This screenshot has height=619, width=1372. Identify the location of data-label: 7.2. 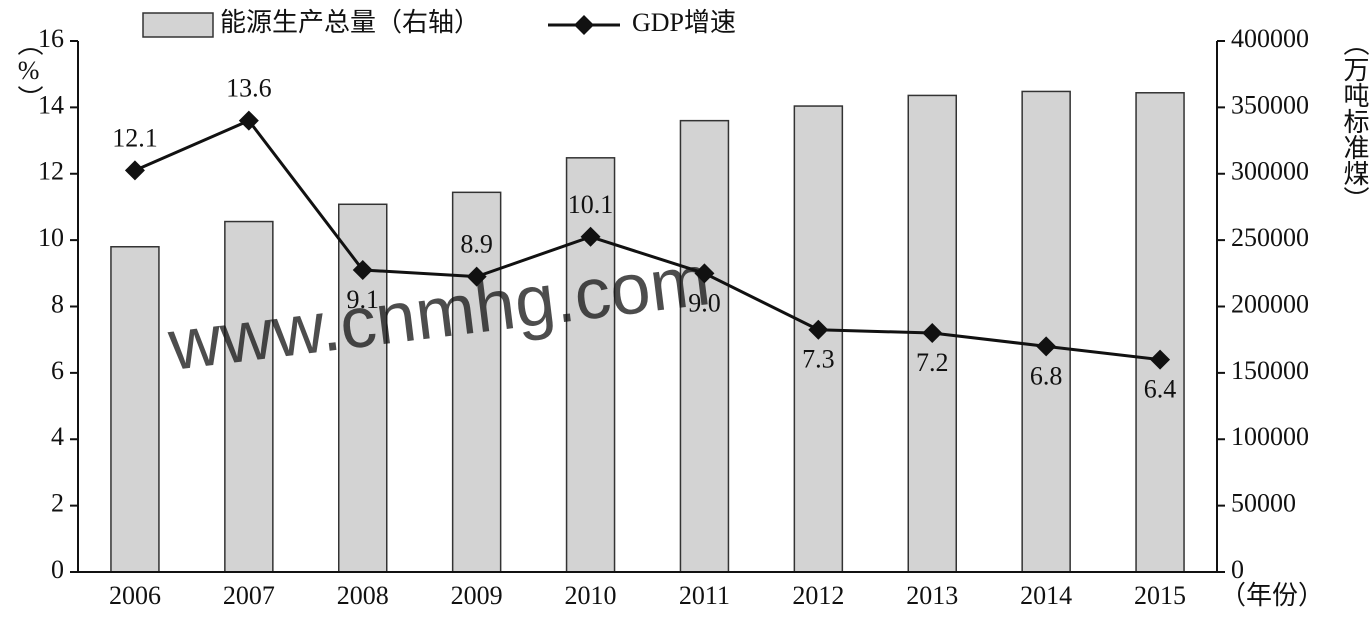
(932, 362).